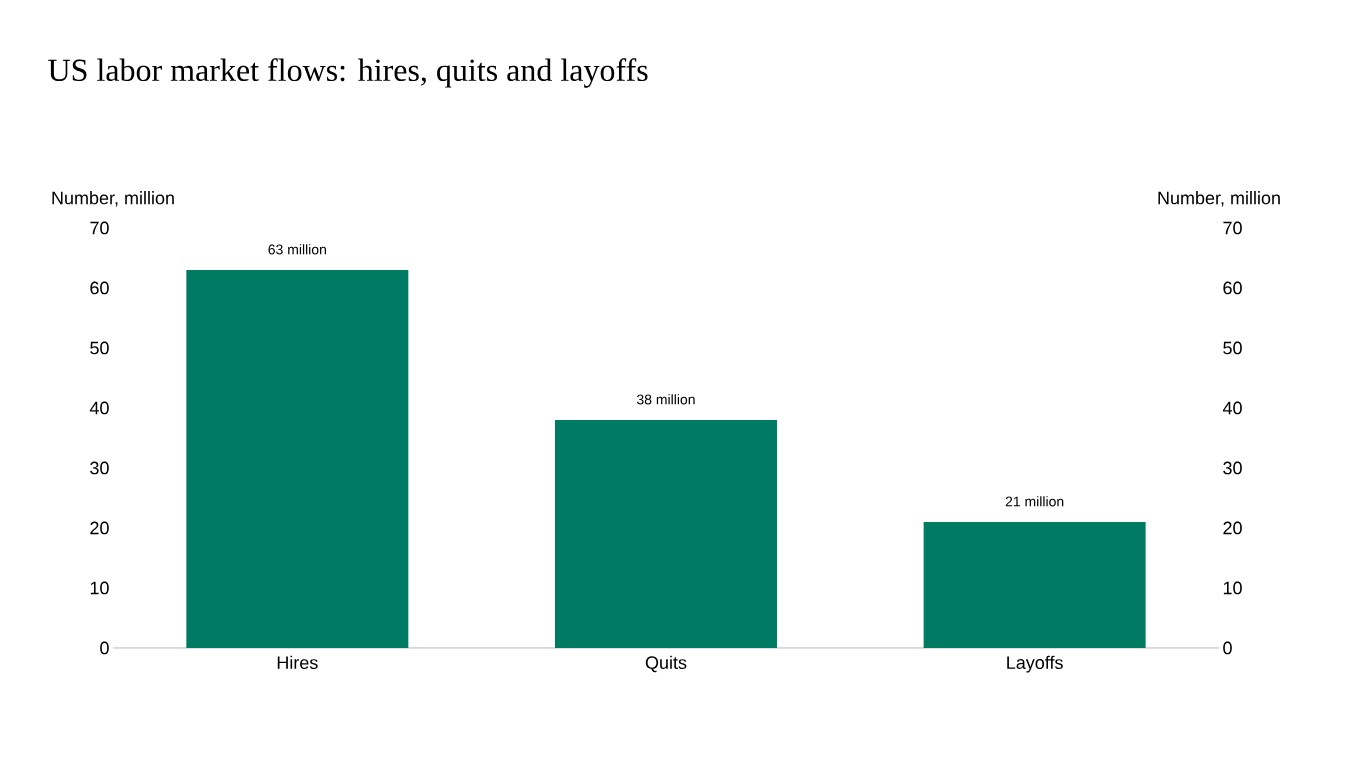  Describe the element at coordinates (348, 73) in the screenshot. I see `chart-title: US labor market flows: hires, quits and layoffs` at that location.